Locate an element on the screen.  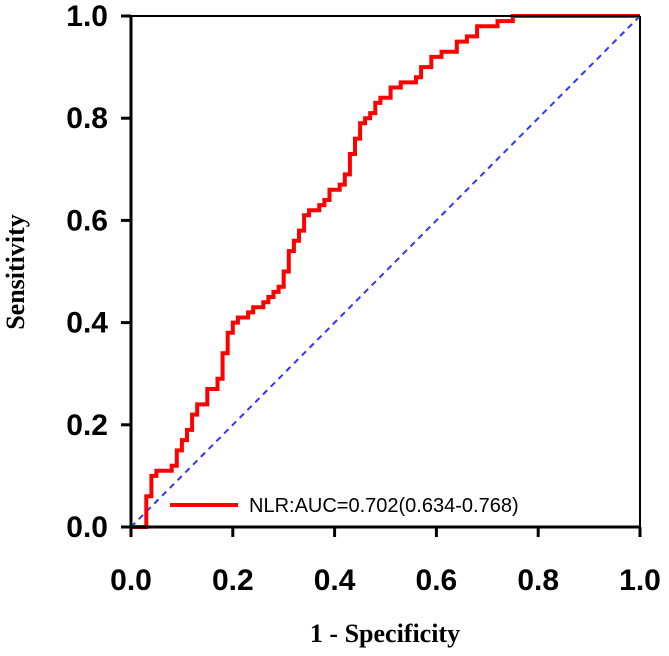
x-axis-title: 1 - Specificity is located at coordinates (385, 633).